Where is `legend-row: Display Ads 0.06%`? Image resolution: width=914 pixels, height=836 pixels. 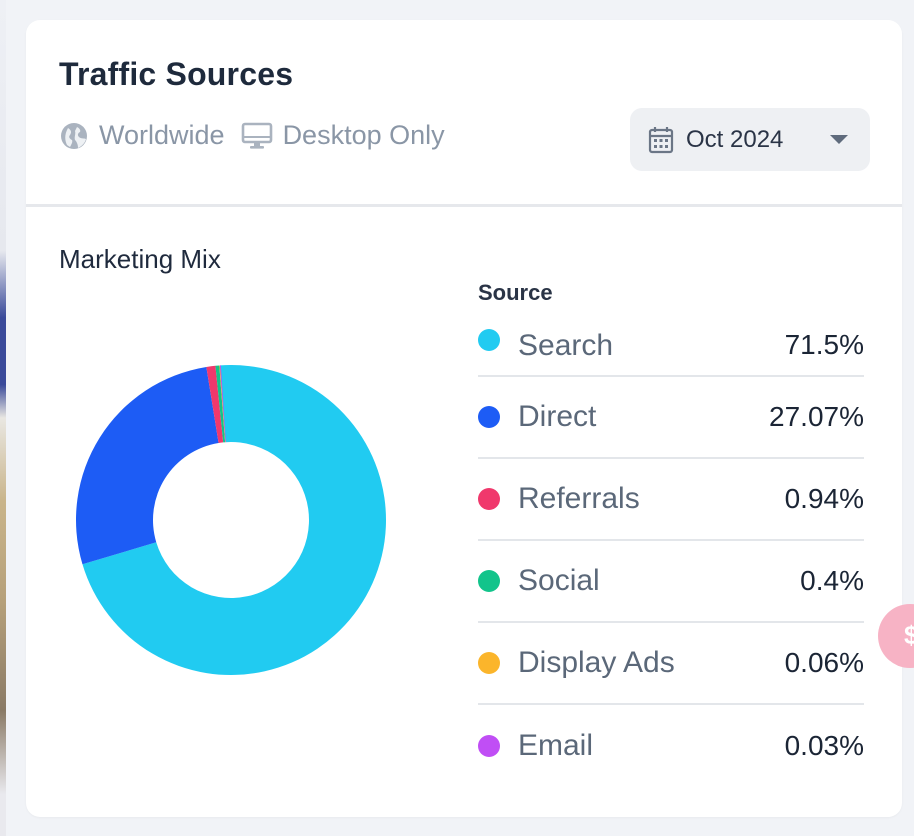 legend-row: Display Ads 0.06% is located at coordinates (671, 664).